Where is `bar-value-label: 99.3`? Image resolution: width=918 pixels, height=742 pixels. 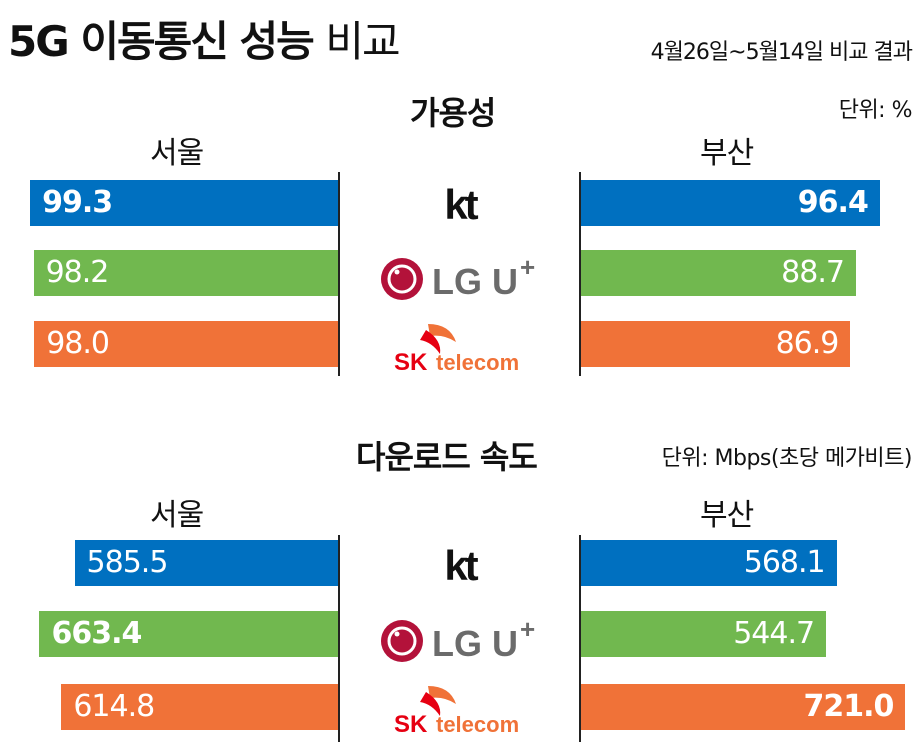
bar-value-label: 99.3 is located at coordinates (77, 202).